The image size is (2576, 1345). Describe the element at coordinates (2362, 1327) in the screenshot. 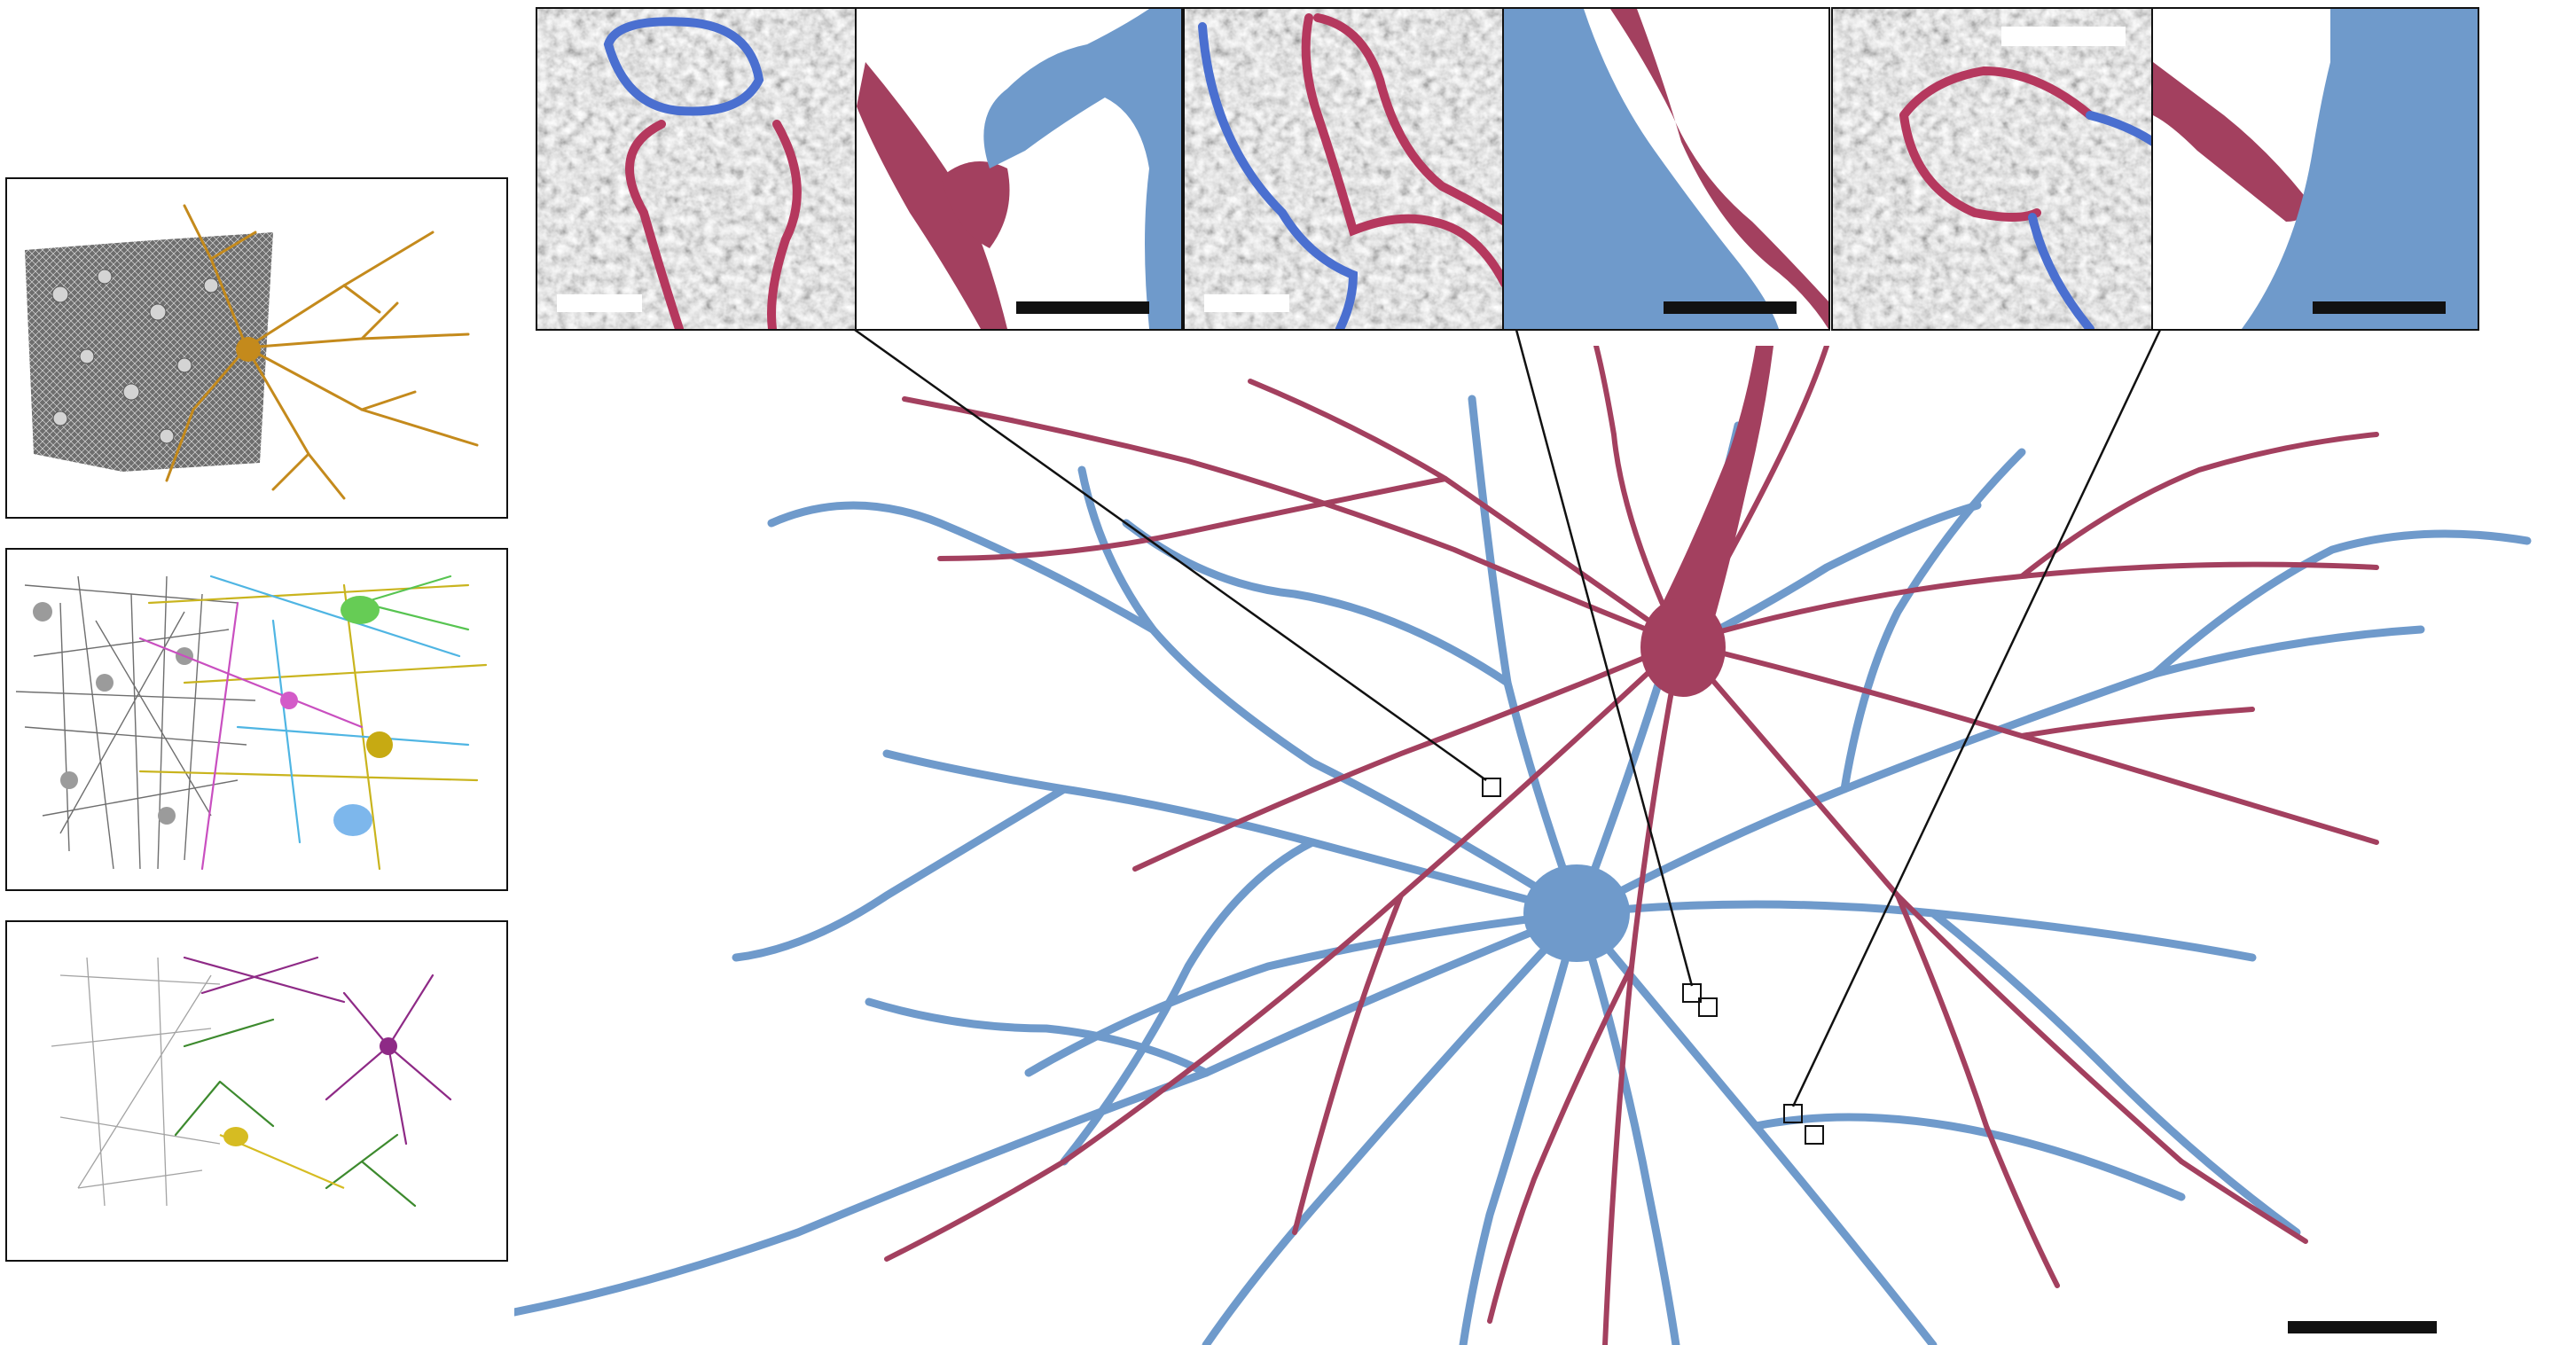

I see `main-scale-bar` at that location.